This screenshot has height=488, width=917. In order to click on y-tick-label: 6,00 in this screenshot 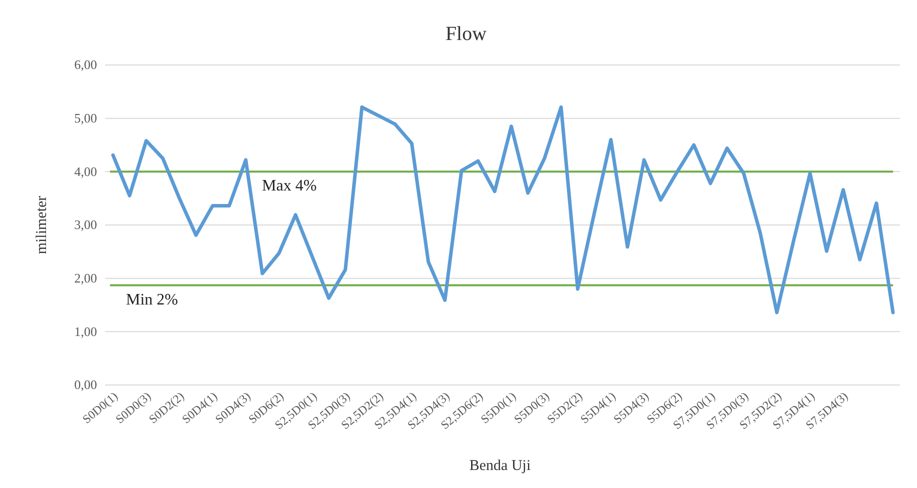, I will do `click(85, 64)`.